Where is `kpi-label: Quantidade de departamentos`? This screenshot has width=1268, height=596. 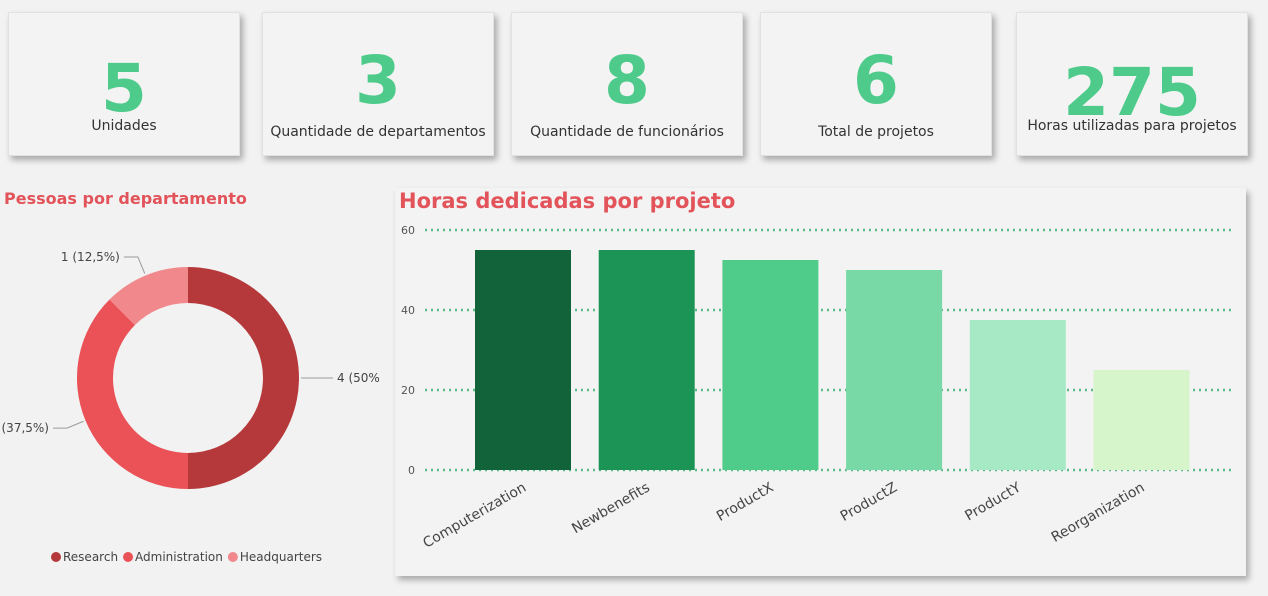
kpi-label: Quantidade de departamentos is located at coordinates (378, 132).